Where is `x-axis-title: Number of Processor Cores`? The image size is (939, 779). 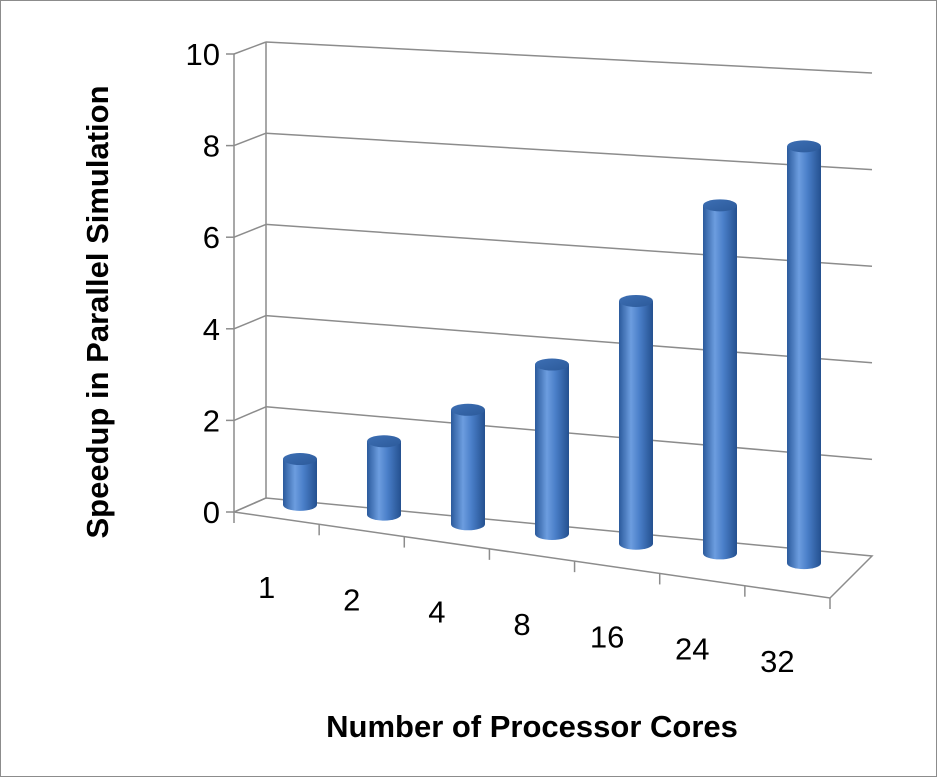 x-axis-title: Number of Processor Cores is located at coordinates (532, 726).